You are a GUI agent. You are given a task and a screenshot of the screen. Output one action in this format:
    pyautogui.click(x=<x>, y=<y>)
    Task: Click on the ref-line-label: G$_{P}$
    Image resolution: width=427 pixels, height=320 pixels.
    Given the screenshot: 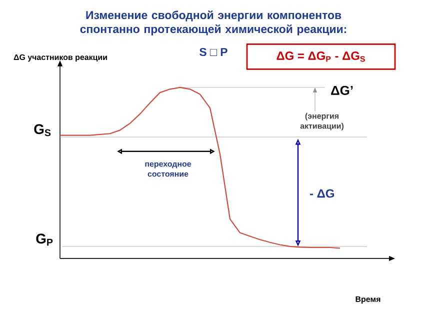 What is the action you would take?
    pyautogui.click(x=44, y=240)
    